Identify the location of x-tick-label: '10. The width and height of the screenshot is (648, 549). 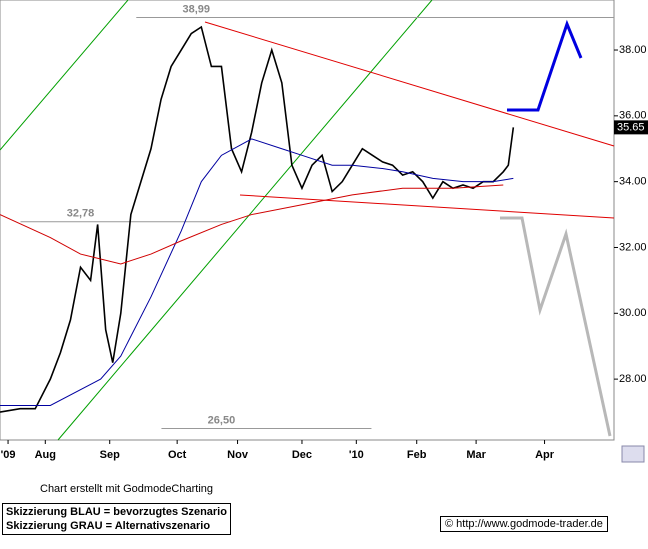
(356, 455).